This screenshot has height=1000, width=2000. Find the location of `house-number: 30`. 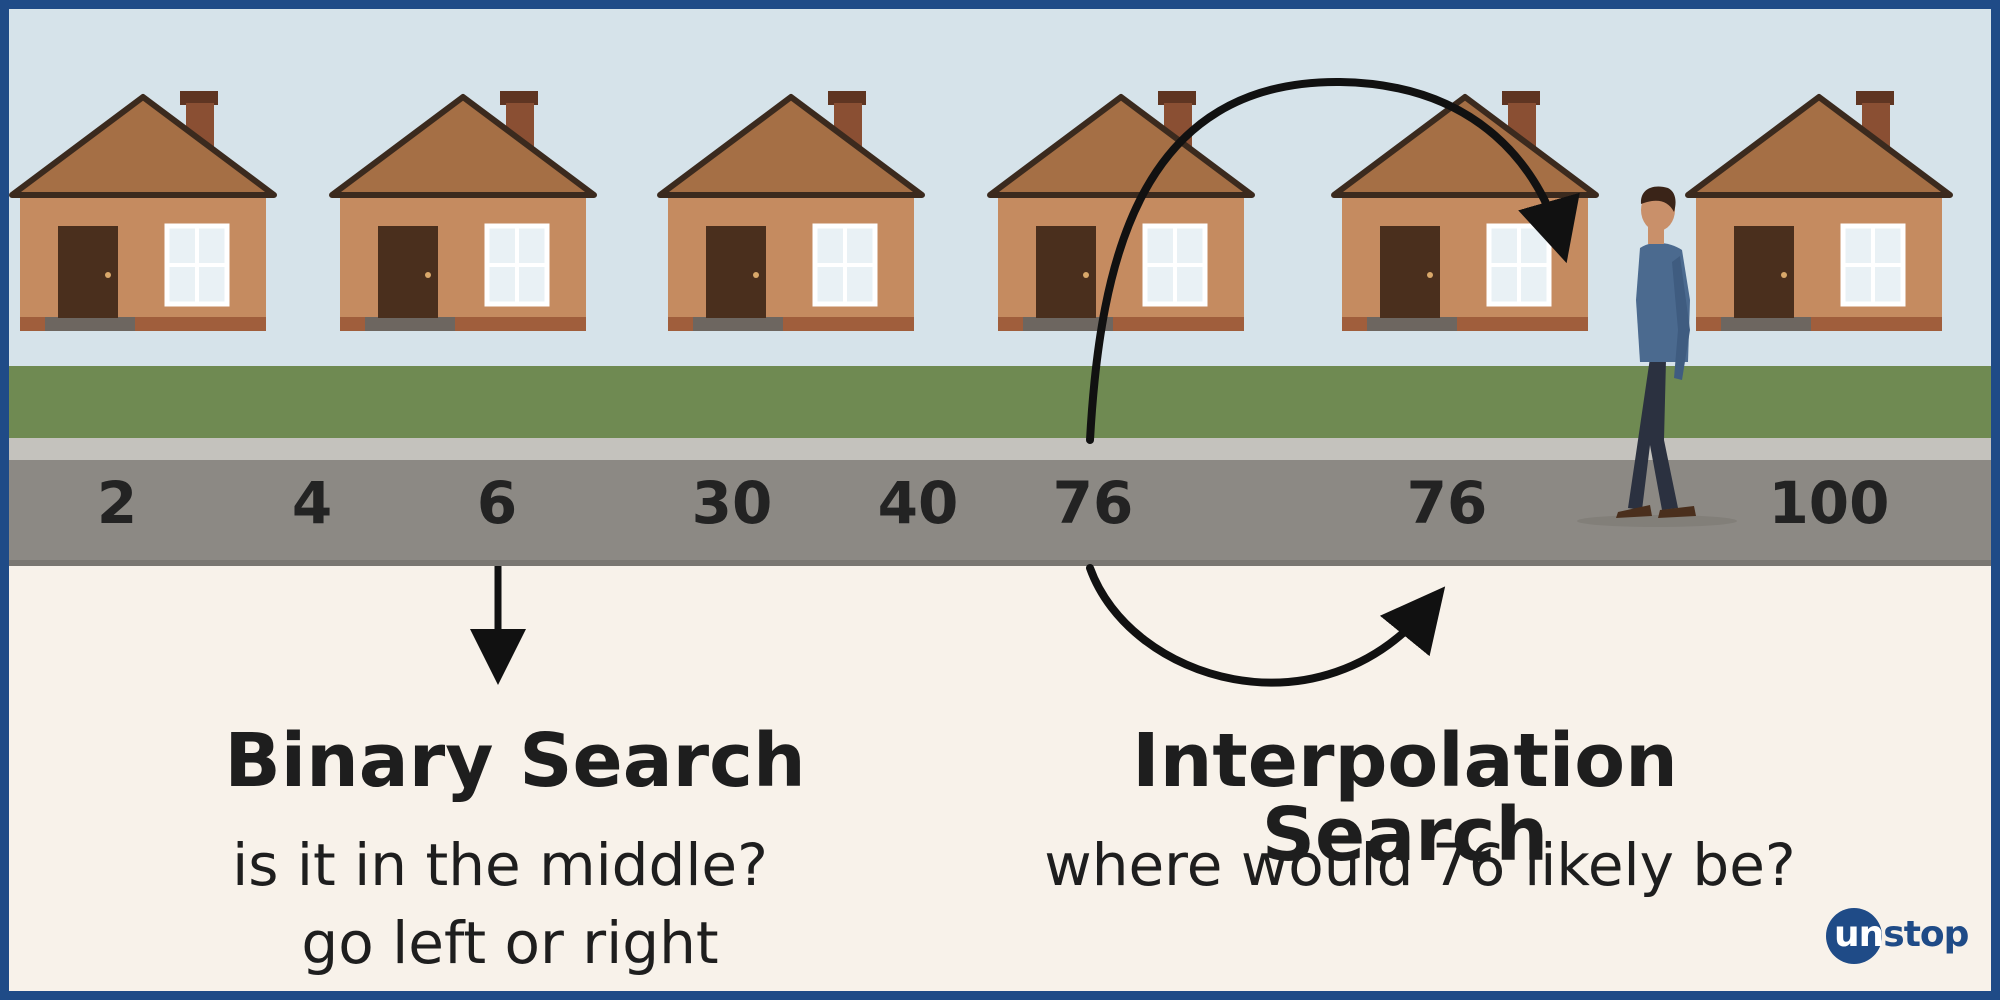

house-number: 30 is located at coordinates (732, 503).